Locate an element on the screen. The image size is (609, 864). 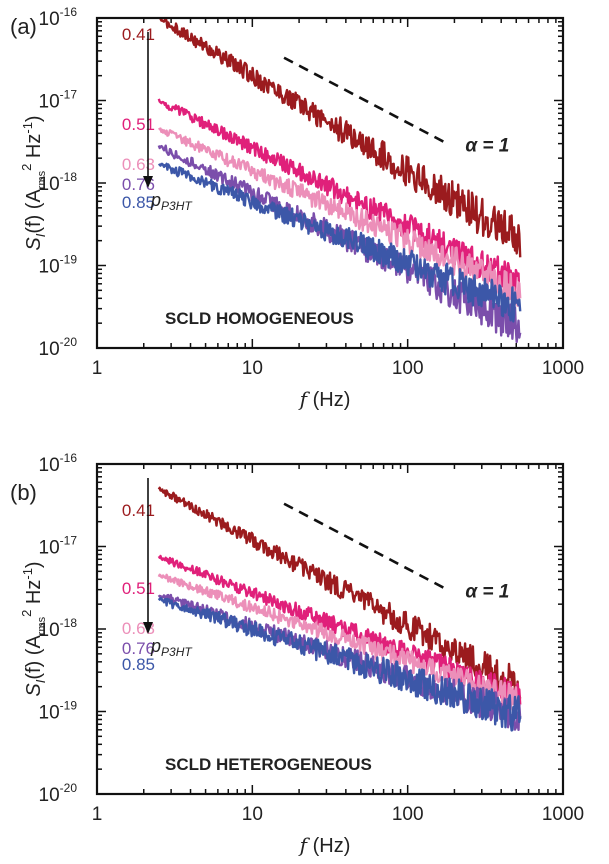
panel-label: (b) is located at coordinates (23, 492).